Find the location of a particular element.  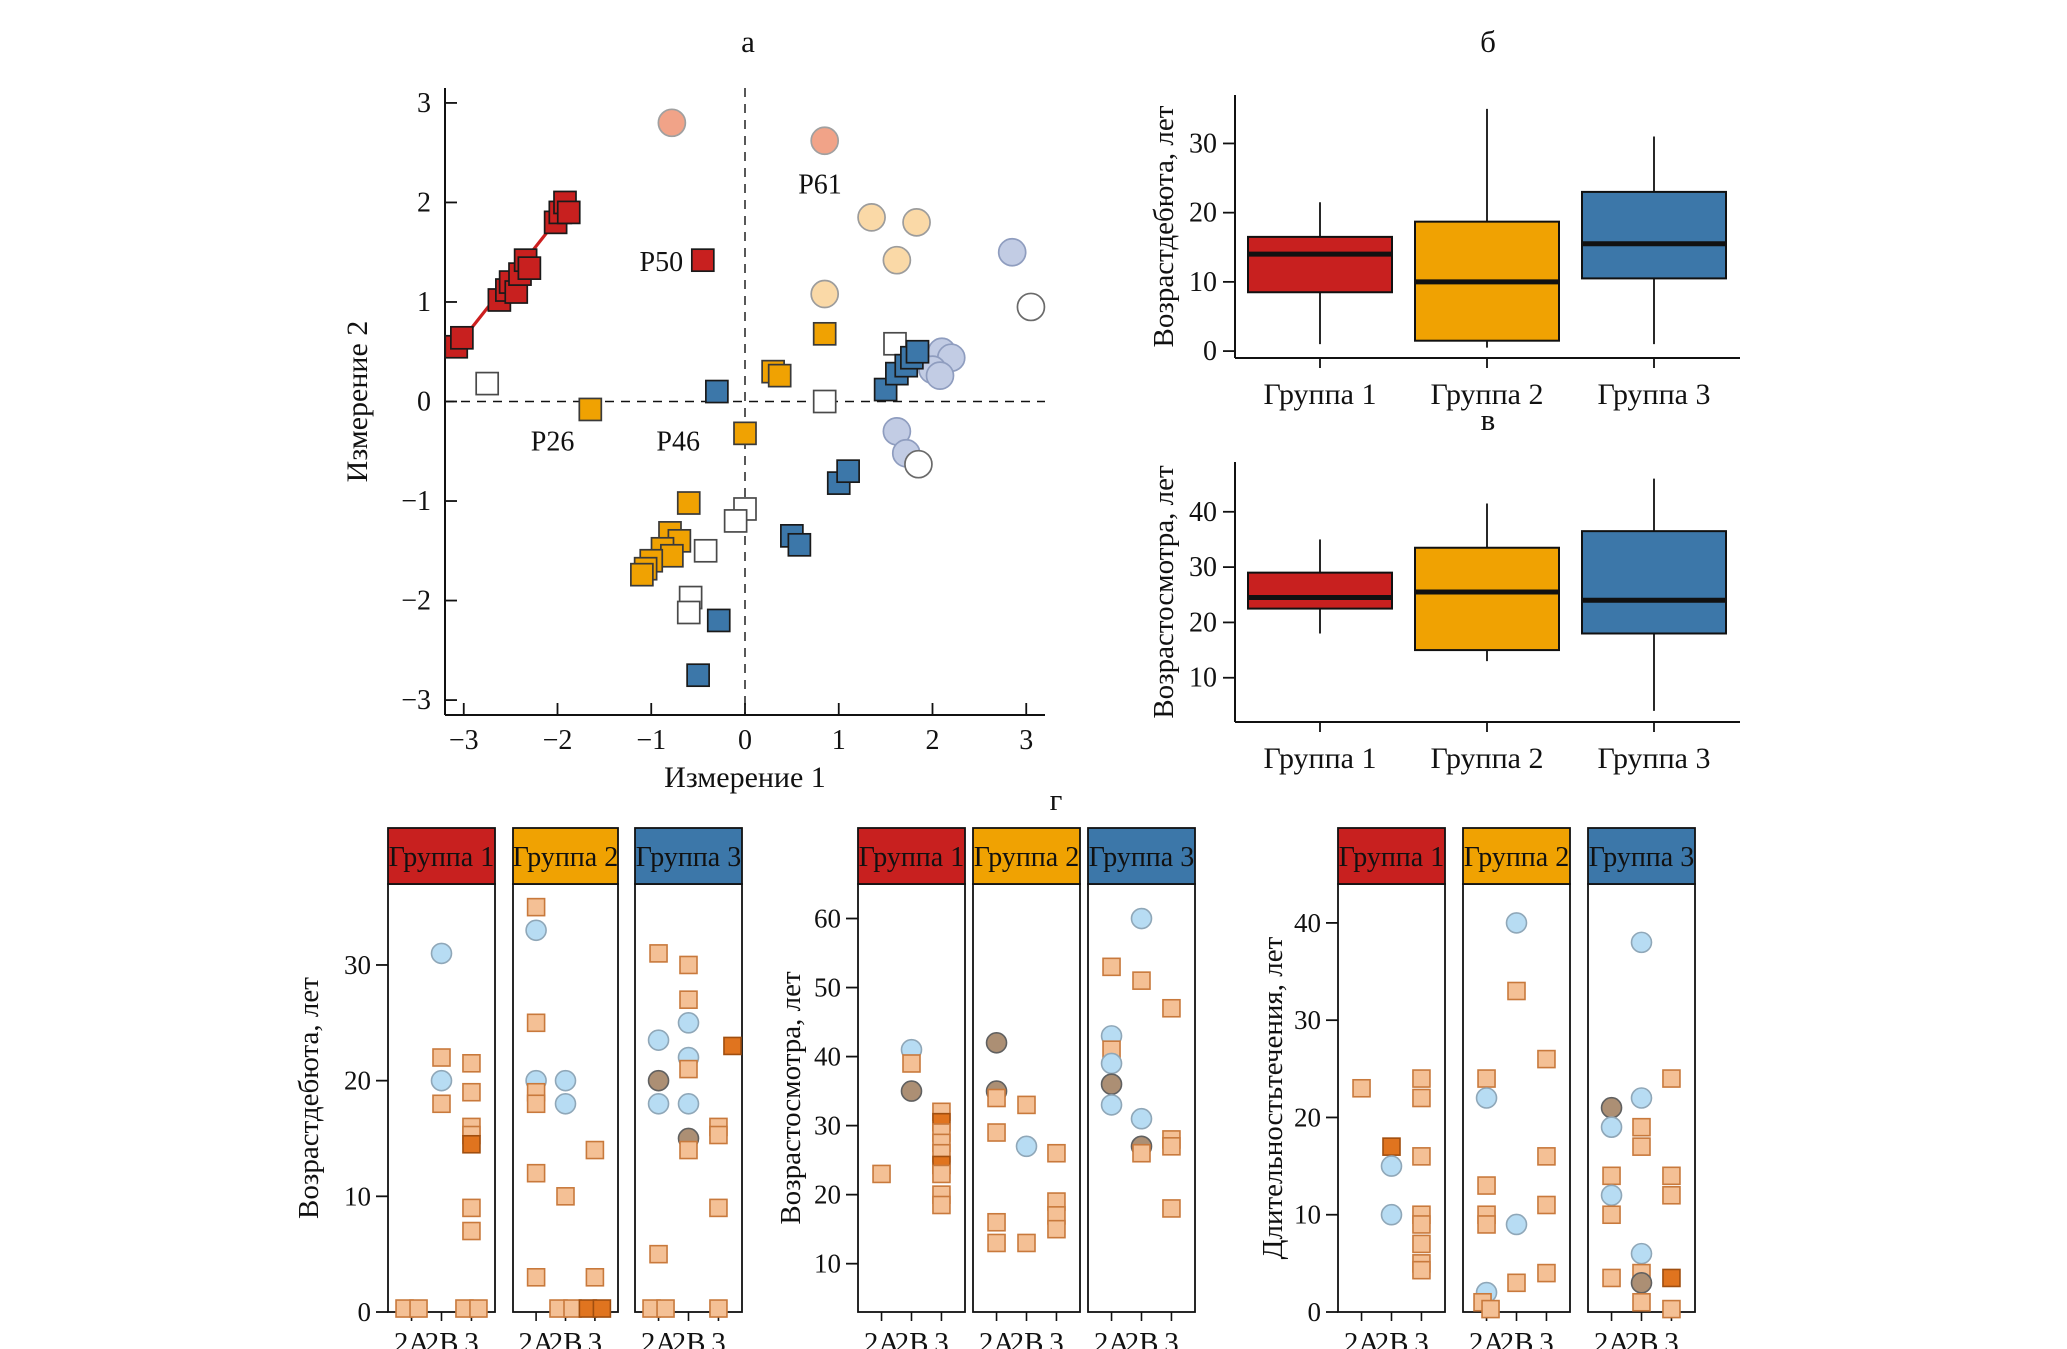

series-group3-blue-squares is located at coordinates (808, 513).